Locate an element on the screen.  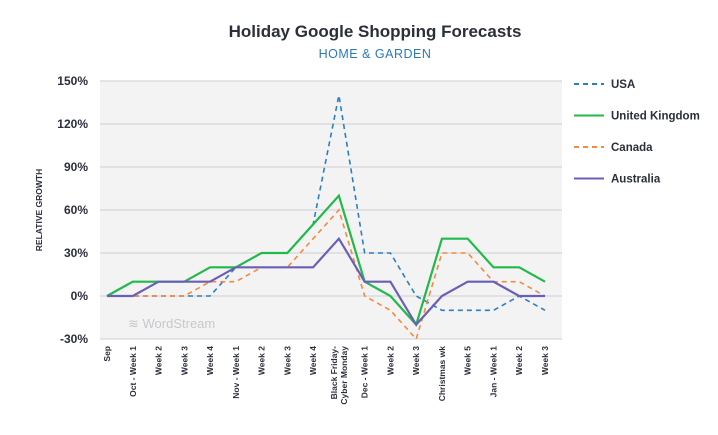
x-tick-label: Week 5 is located at coordinates (468, 360).